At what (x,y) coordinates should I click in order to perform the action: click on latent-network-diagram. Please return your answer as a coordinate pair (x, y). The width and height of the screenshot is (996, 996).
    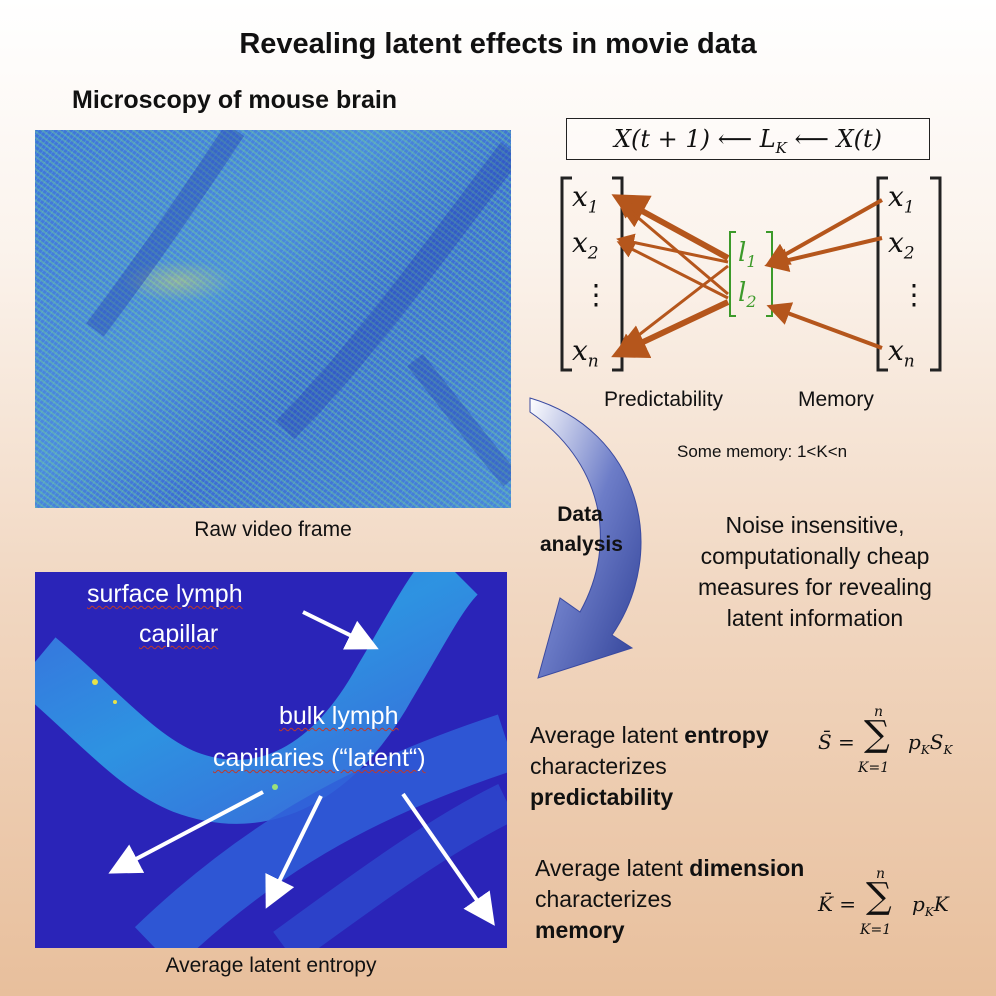
    Looking at the image, I should click on (751, 274).